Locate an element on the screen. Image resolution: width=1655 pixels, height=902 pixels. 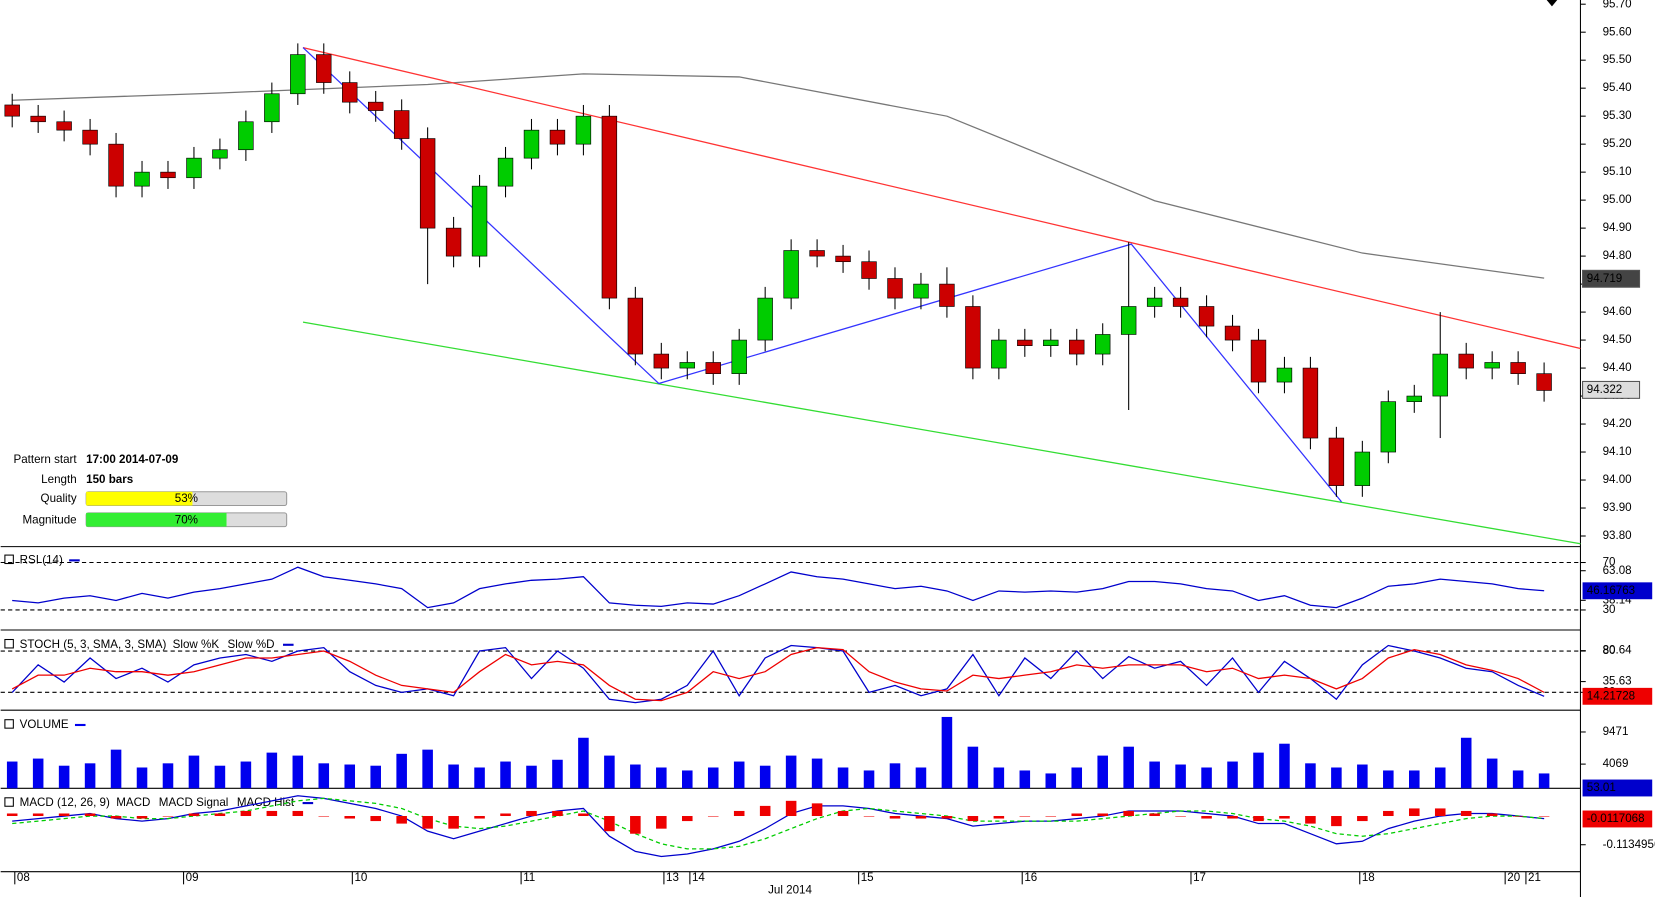
price-marker-label: 94.719 is located at coordinates (1604, 278).